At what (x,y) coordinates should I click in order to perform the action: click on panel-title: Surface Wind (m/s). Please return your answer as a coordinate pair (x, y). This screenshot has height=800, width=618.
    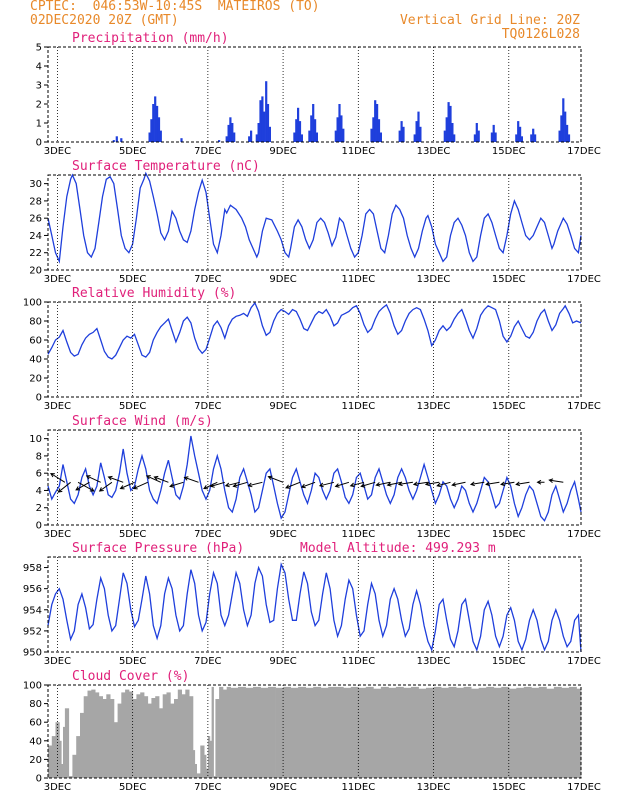
    Looking at the image, I should click on (142, 421).